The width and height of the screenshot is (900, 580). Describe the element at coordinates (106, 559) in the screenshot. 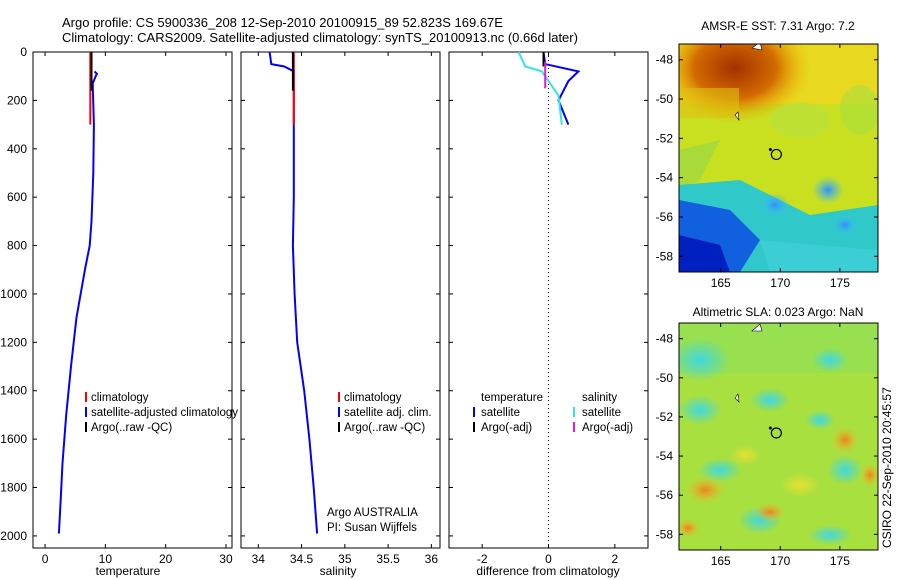

I see `x-tick-label: 10` at that location.